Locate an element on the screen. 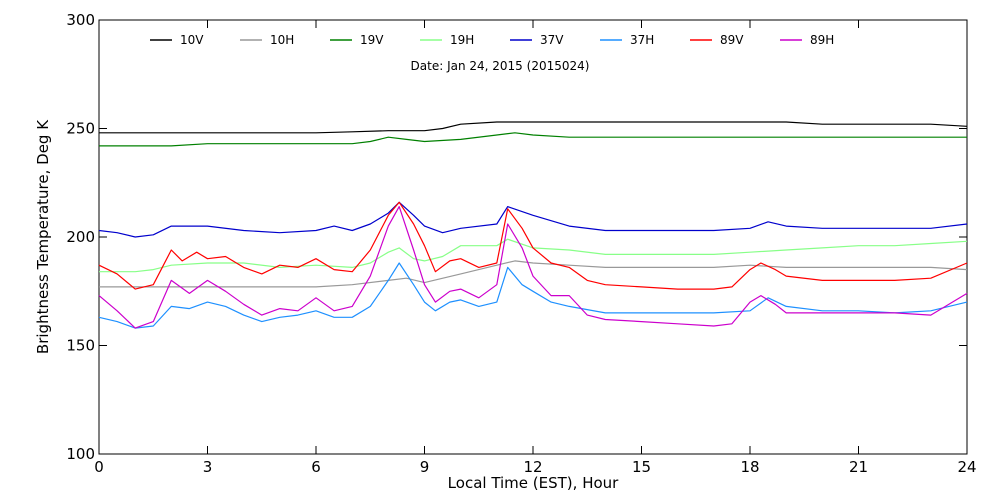  series-line-10v is located at coordinates (533, 127).